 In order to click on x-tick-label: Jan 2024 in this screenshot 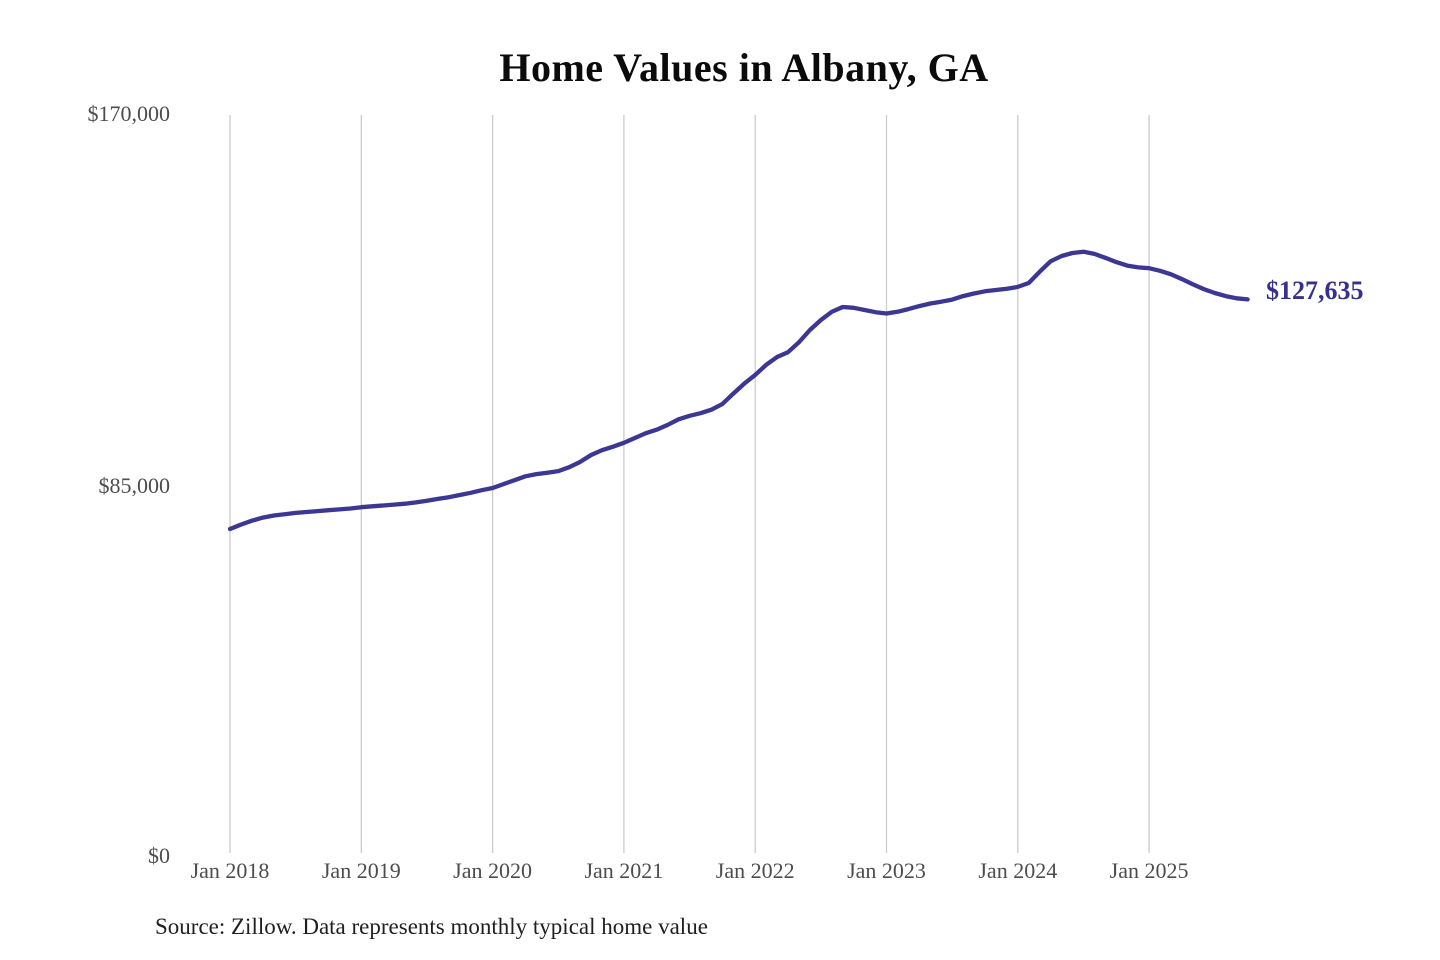, I will do `click(1018, 870)`.